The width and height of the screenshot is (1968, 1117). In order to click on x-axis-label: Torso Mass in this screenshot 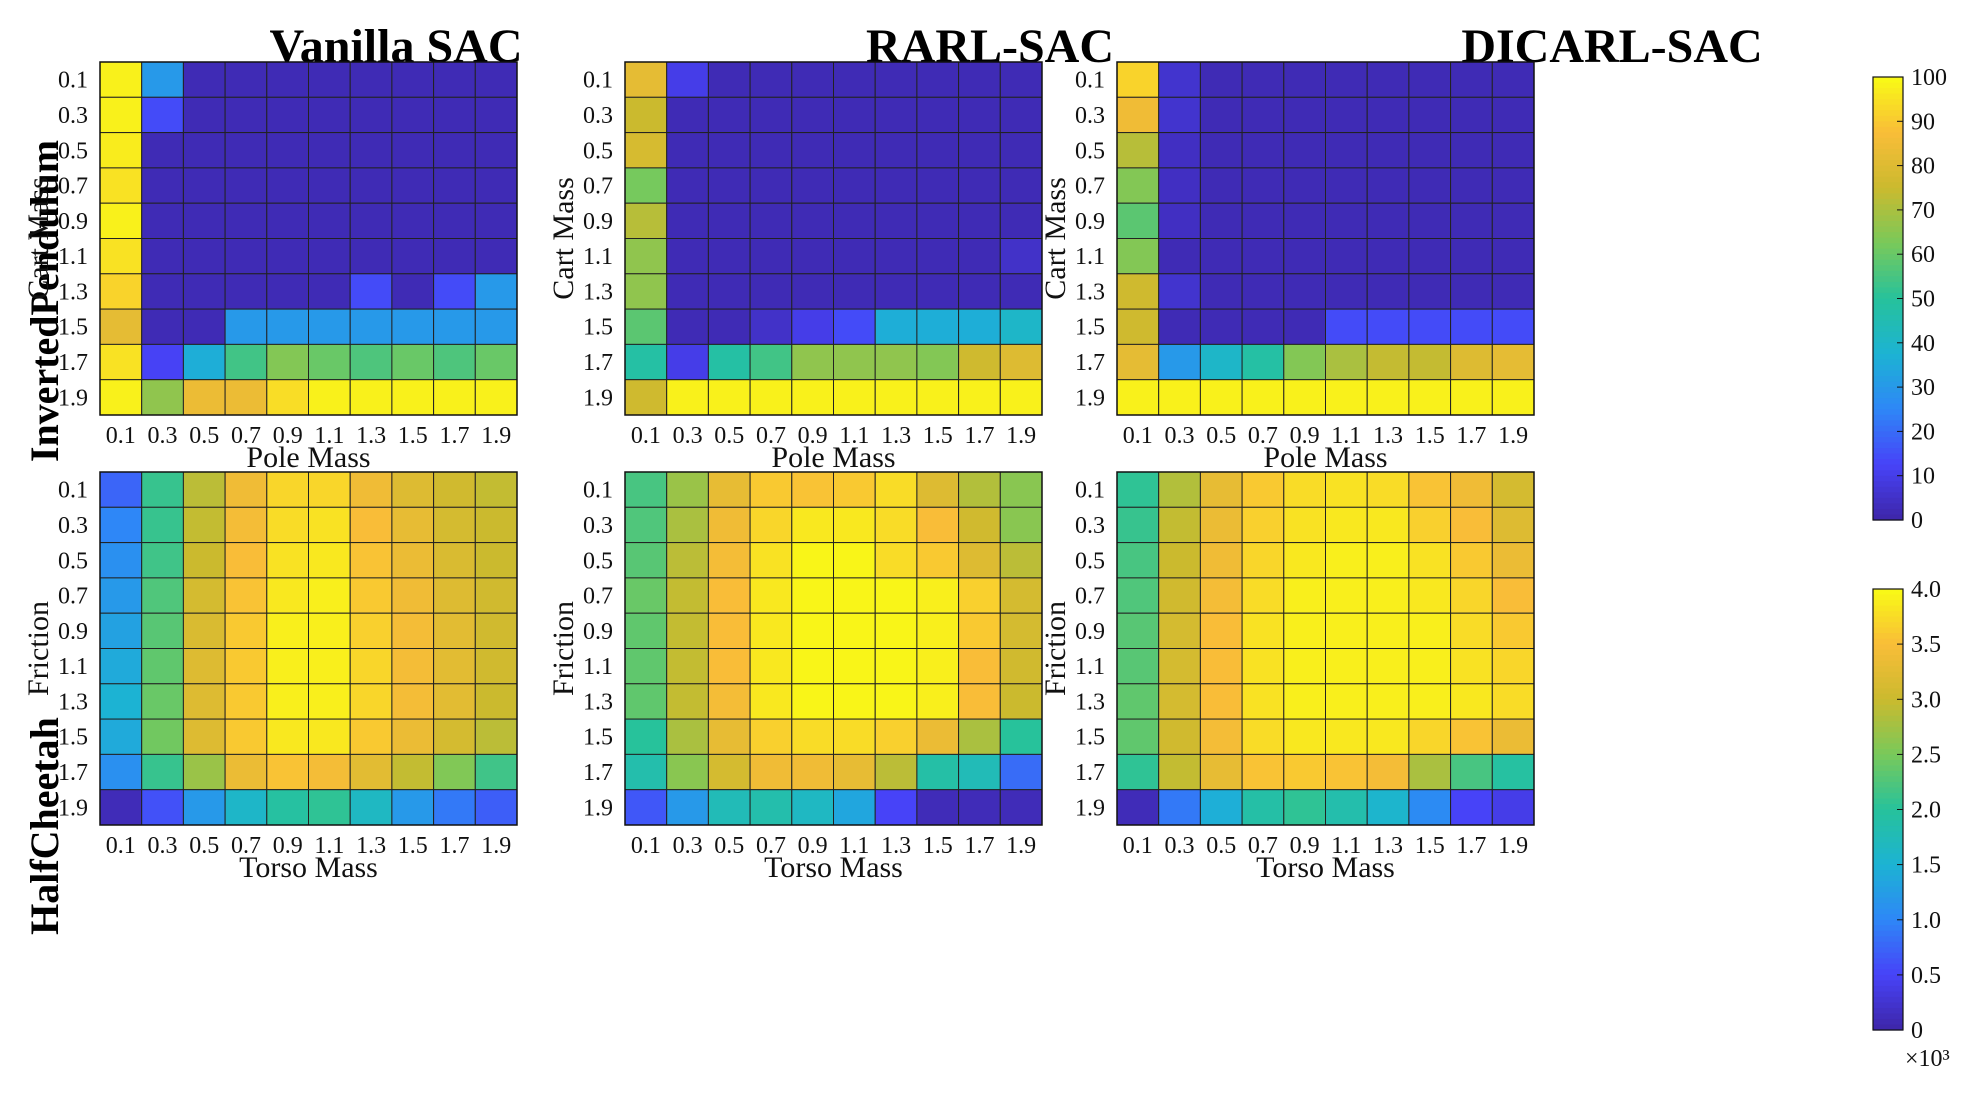, I will do `click(308, 867)`.